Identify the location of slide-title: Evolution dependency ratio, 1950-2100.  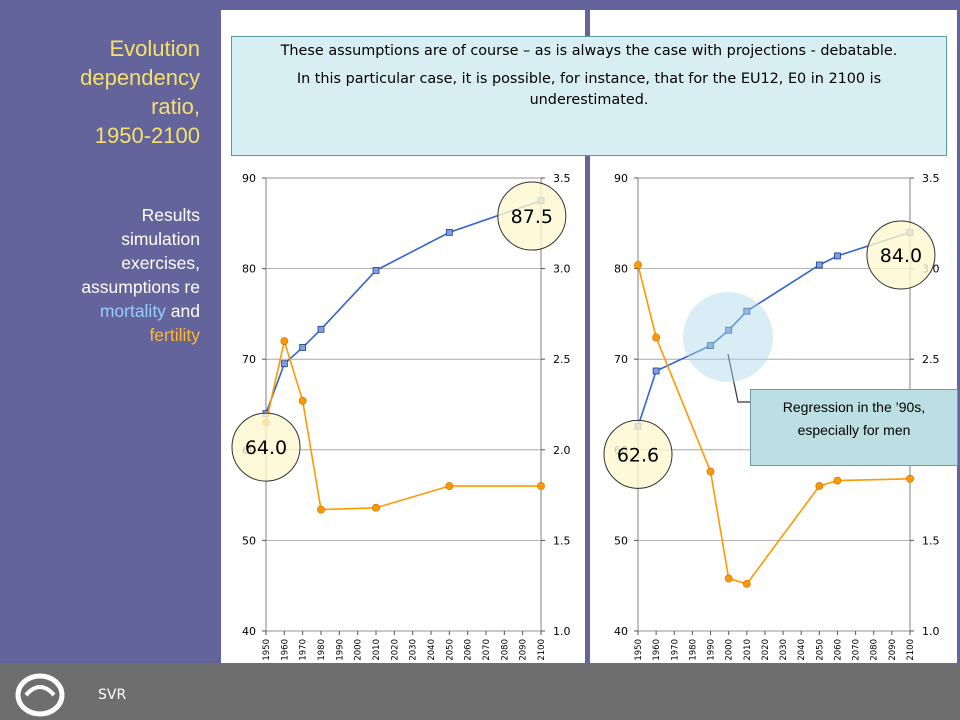
(100, 92).